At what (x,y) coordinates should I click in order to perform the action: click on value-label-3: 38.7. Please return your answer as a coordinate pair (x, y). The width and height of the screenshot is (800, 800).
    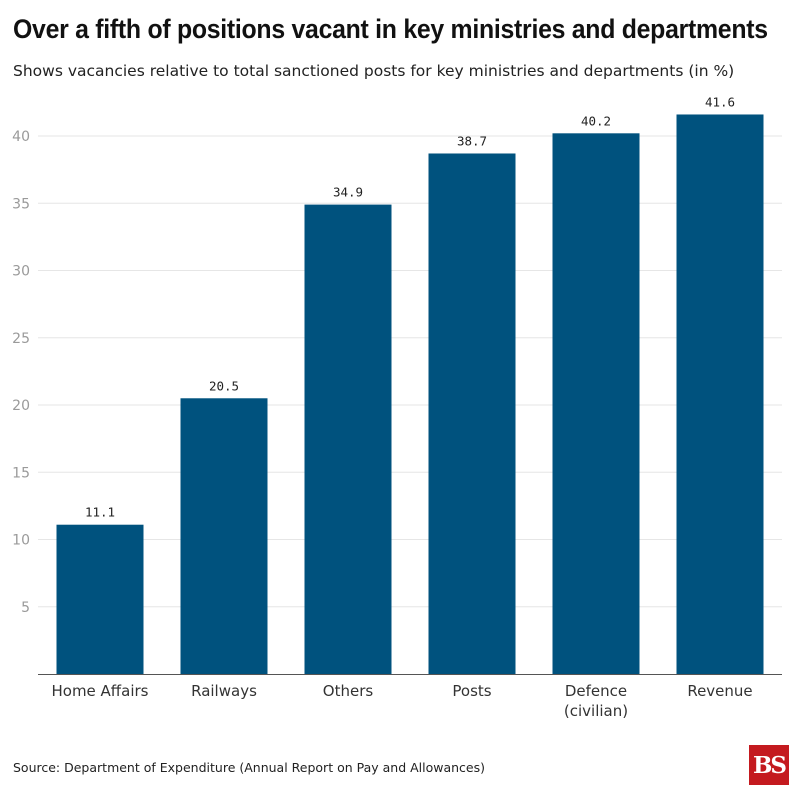
    Looking at the image, I should click on (472, 140).